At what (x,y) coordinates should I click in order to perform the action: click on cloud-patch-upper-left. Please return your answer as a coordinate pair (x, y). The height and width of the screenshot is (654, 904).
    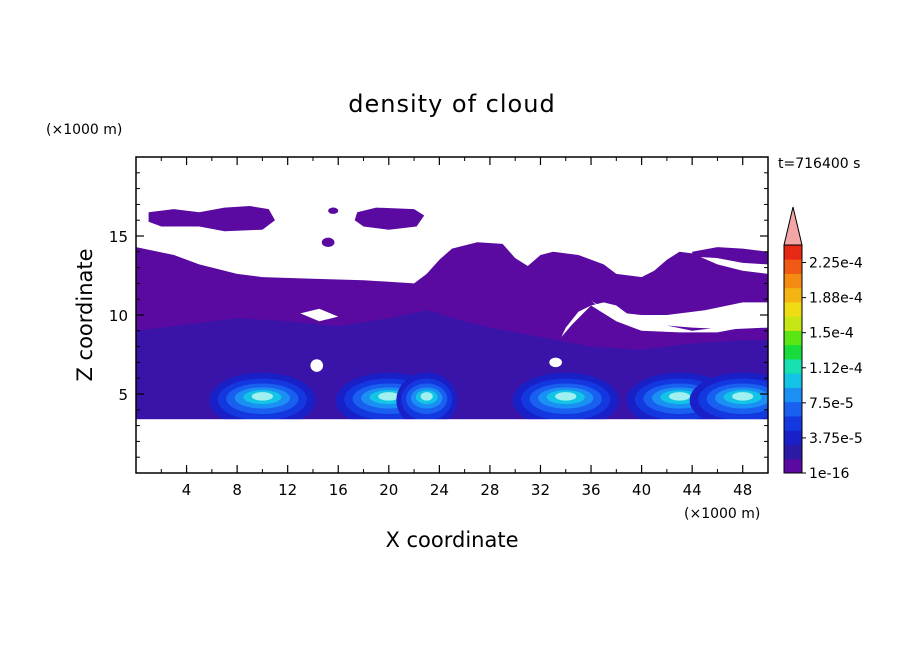
    Looking at the image, I should click on (211, 219).